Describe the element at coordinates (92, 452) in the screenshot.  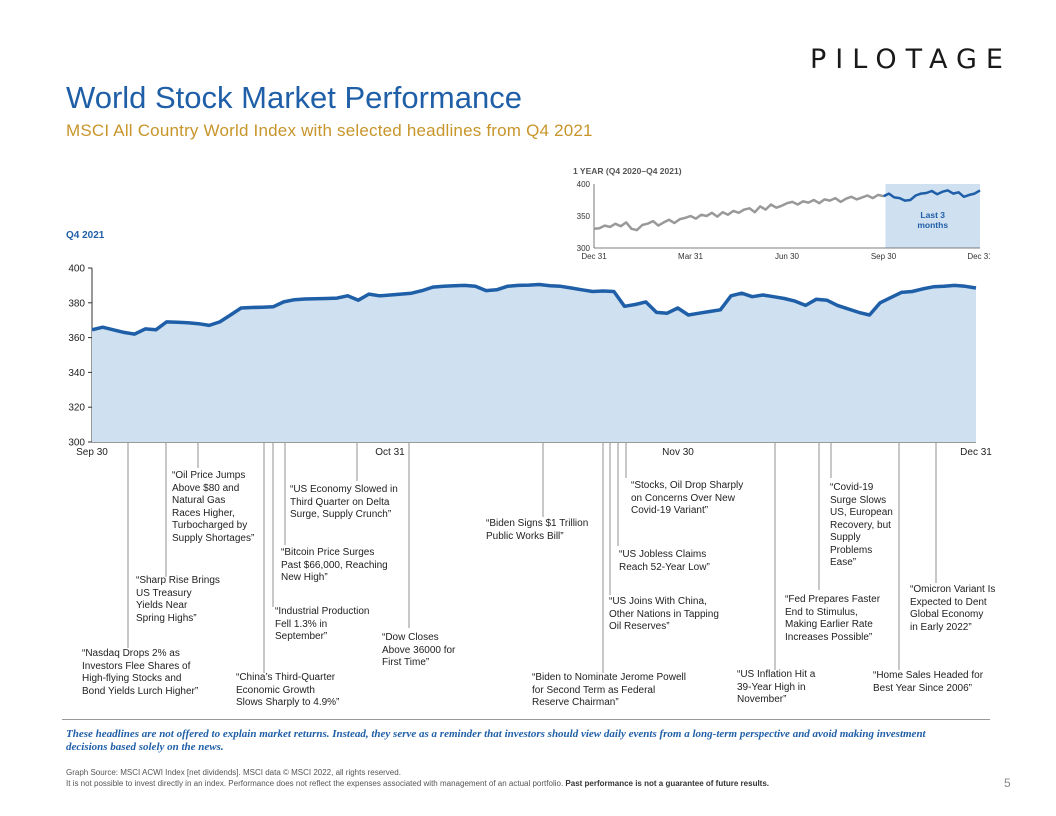
I see `x-tick-label: Sep 30` at that location.